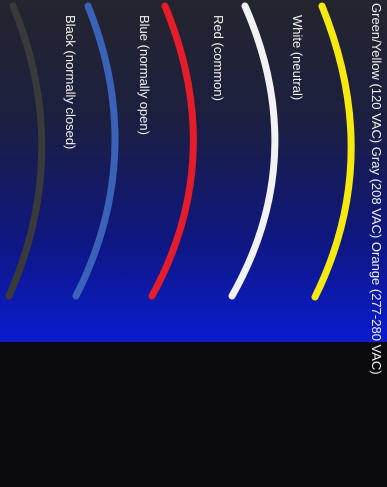  I want to click on blue-wire-label: Blue (normally open), so click(144, 75).